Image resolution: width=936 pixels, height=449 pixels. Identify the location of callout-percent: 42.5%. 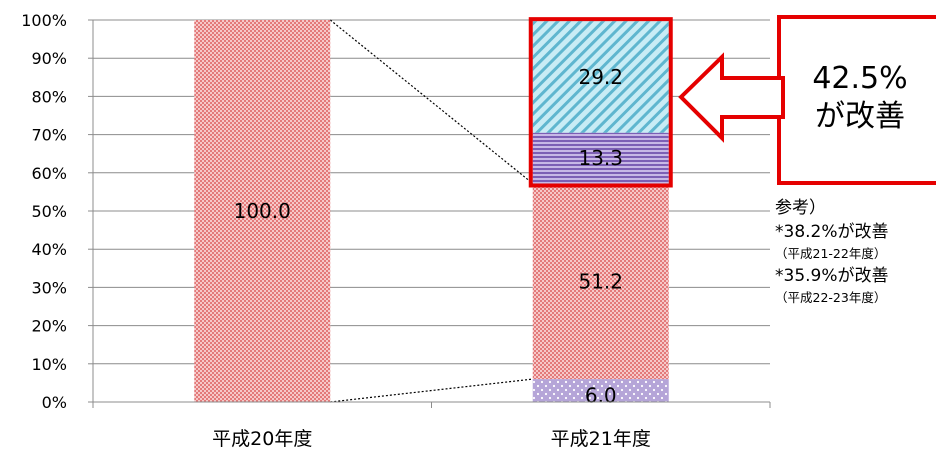
(860, 78).